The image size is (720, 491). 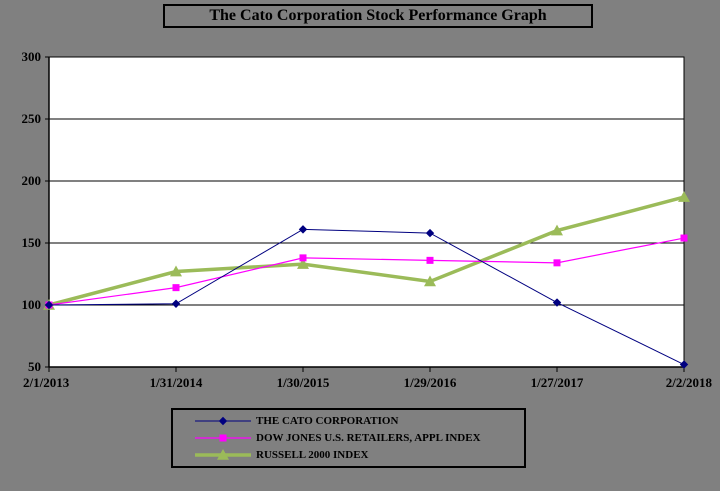 I want to click on y-tick-label: 300, so click(x=32, y=56).